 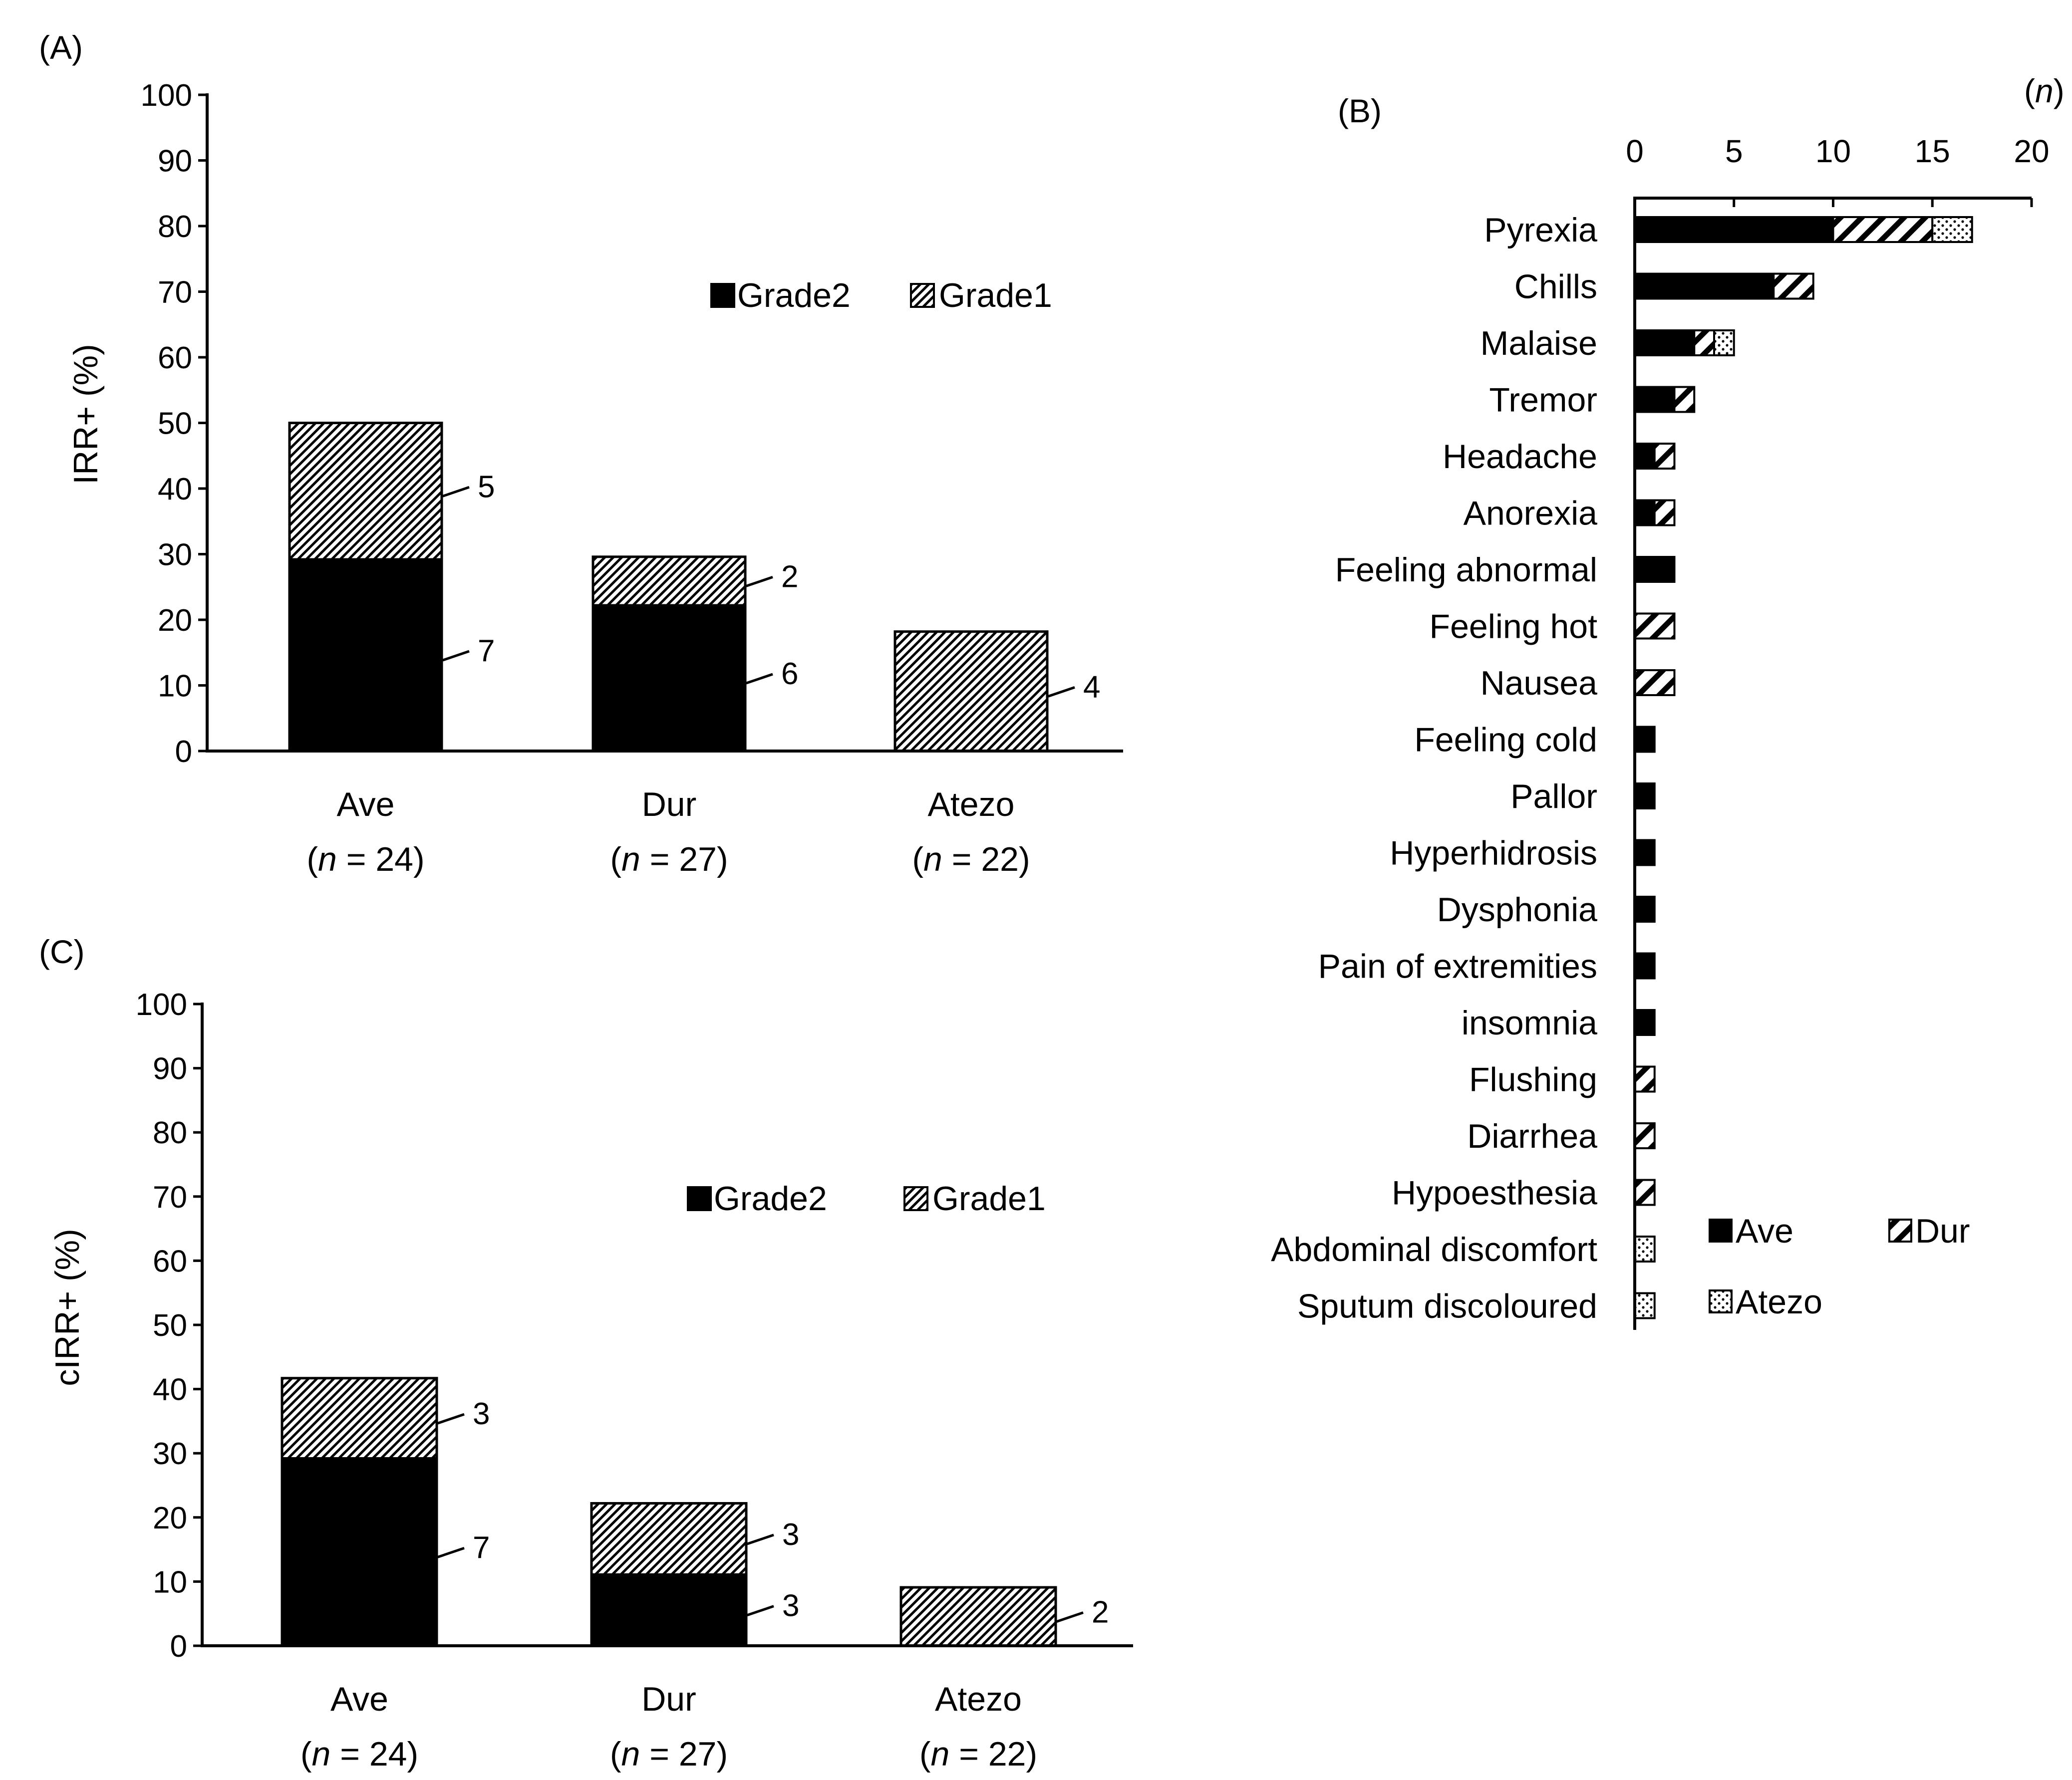 I want to click on x-tick-label: 0, so click(x=1635, y=151).